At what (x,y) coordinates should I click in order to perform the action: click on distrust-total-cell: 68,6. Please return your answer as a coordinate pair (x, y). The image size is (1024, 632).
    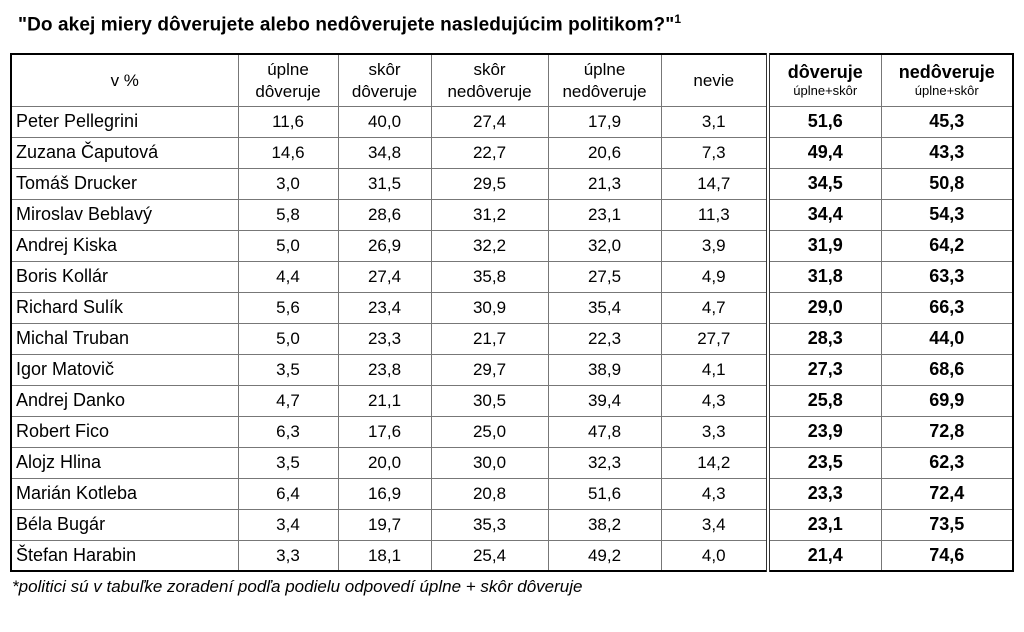
    Looking at the image, I should click on (947, 369).